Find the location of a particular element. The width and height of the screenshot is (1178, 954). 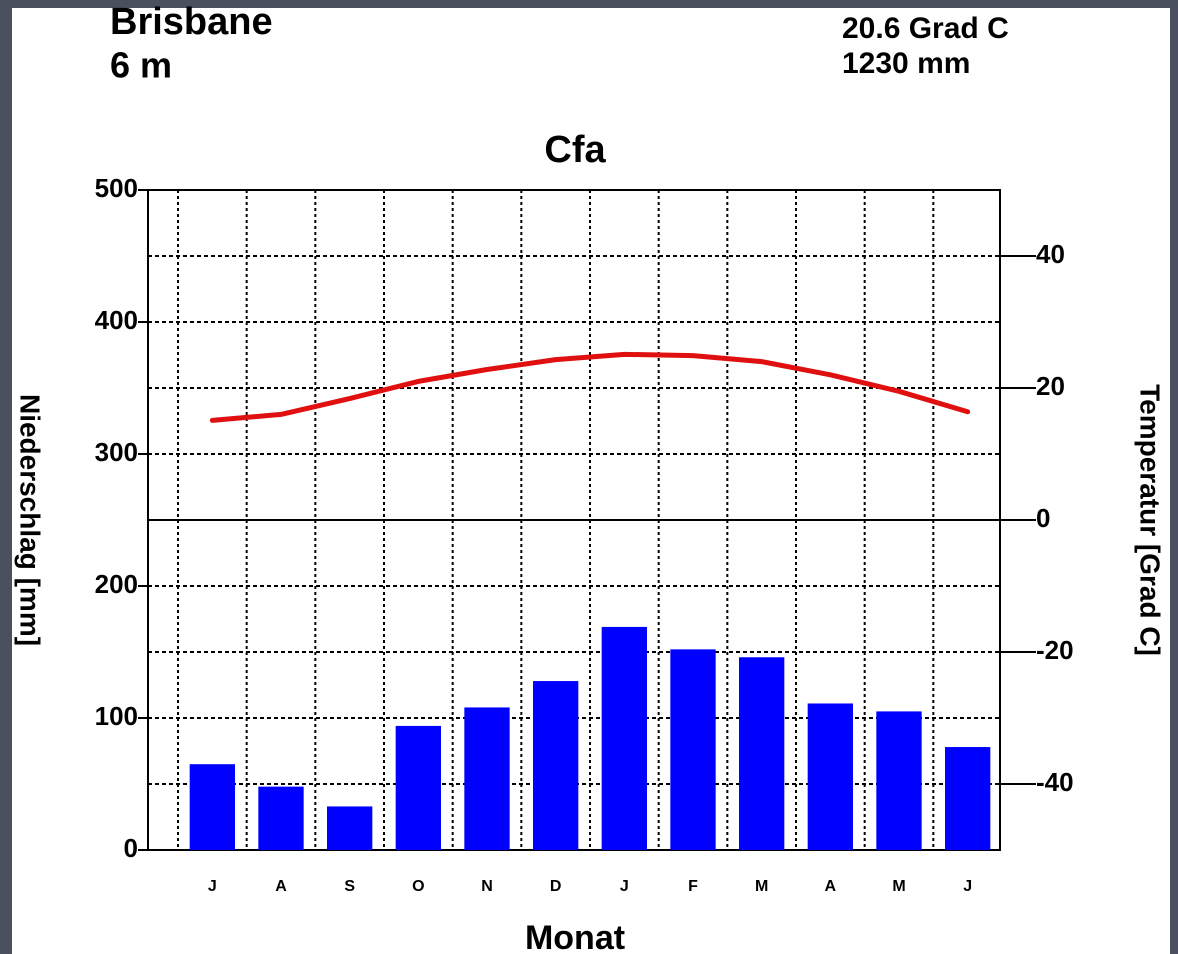

elevation: 6 m is located at coordinates (141, 65).